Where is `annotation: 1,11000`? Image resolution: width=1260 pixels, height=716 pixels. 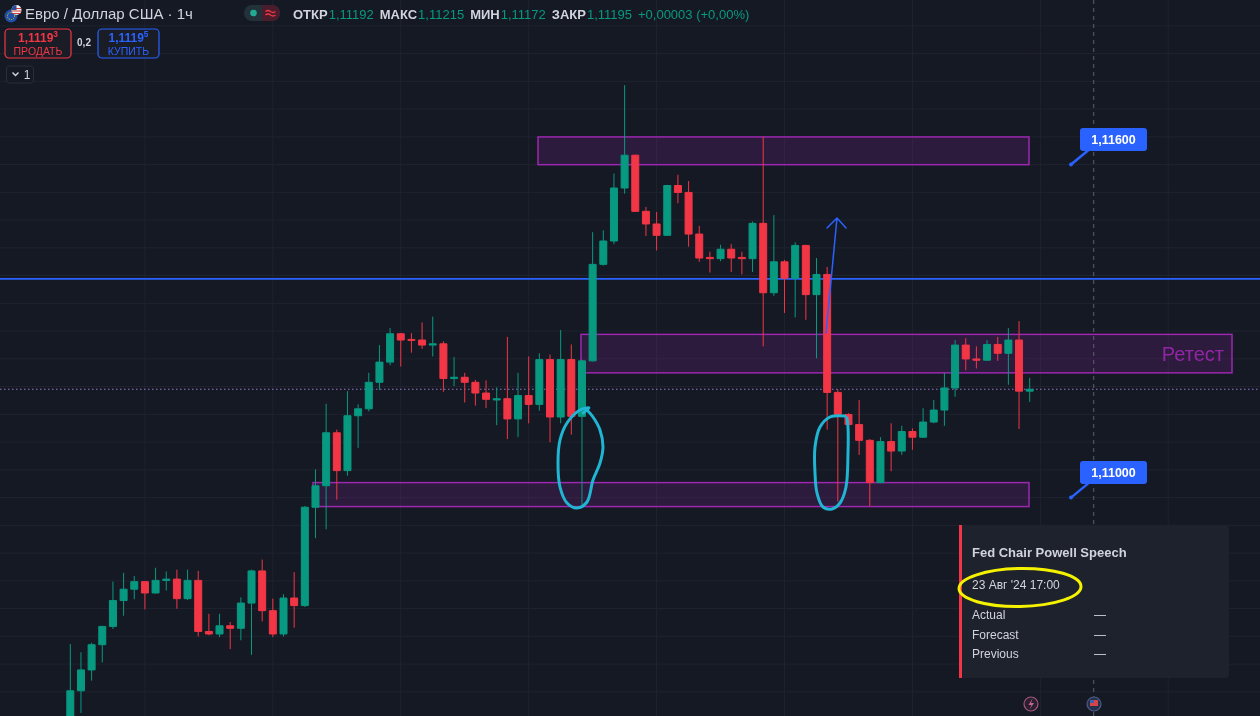 annotation: 1,11000 is located at coordinates (1113, 473).